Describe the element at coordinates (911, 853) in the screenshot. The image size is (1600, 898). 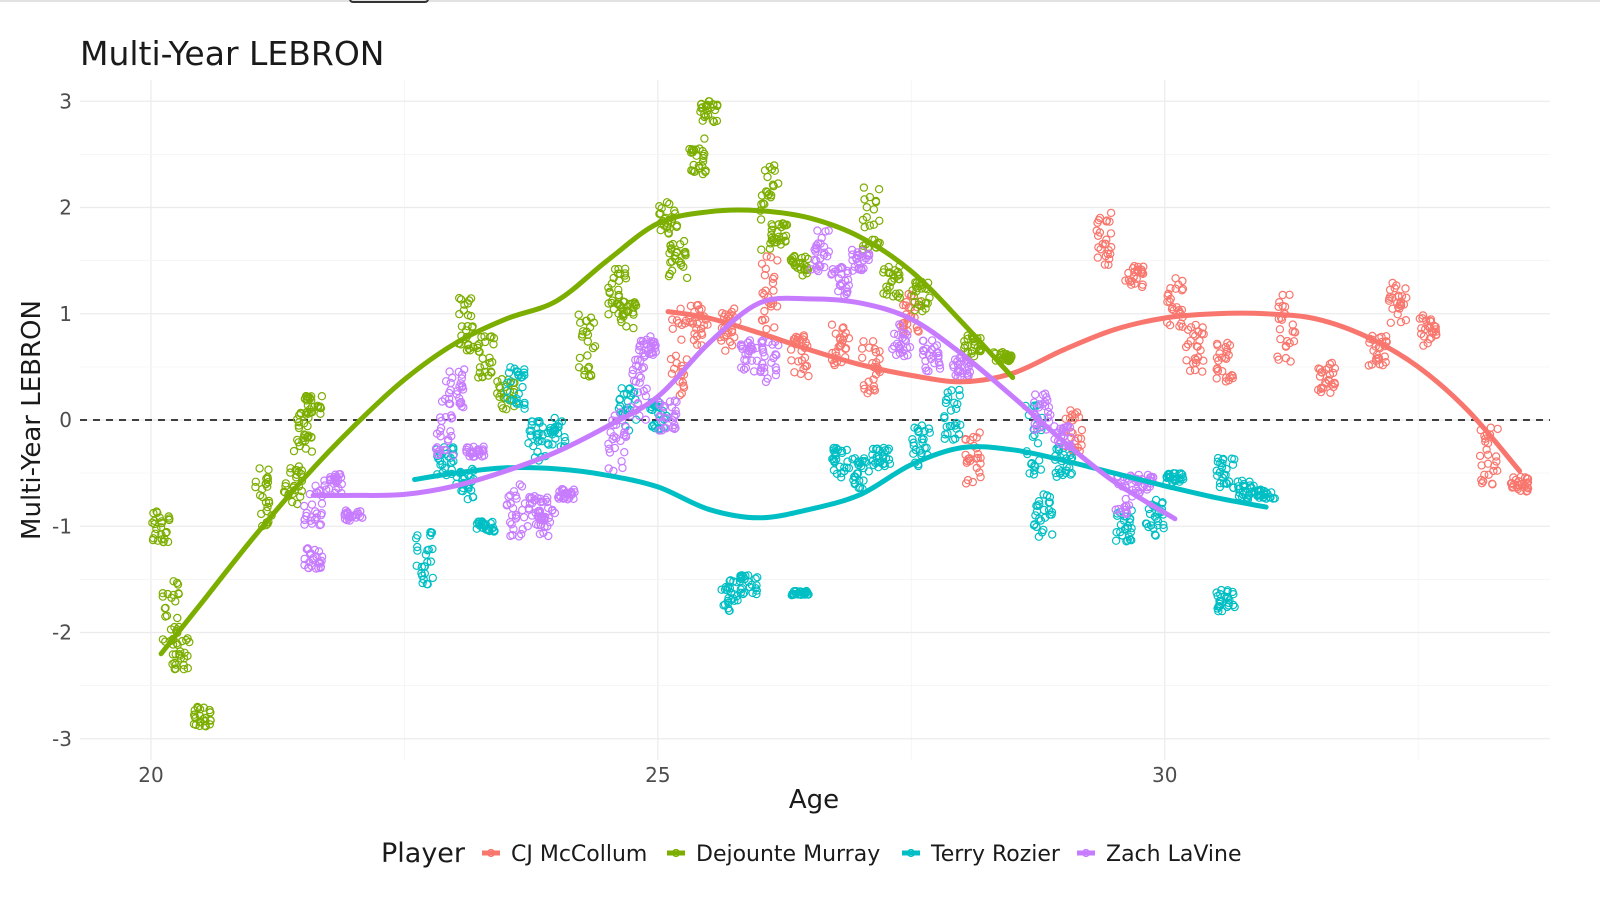
I see `legend-key-point` at that location.